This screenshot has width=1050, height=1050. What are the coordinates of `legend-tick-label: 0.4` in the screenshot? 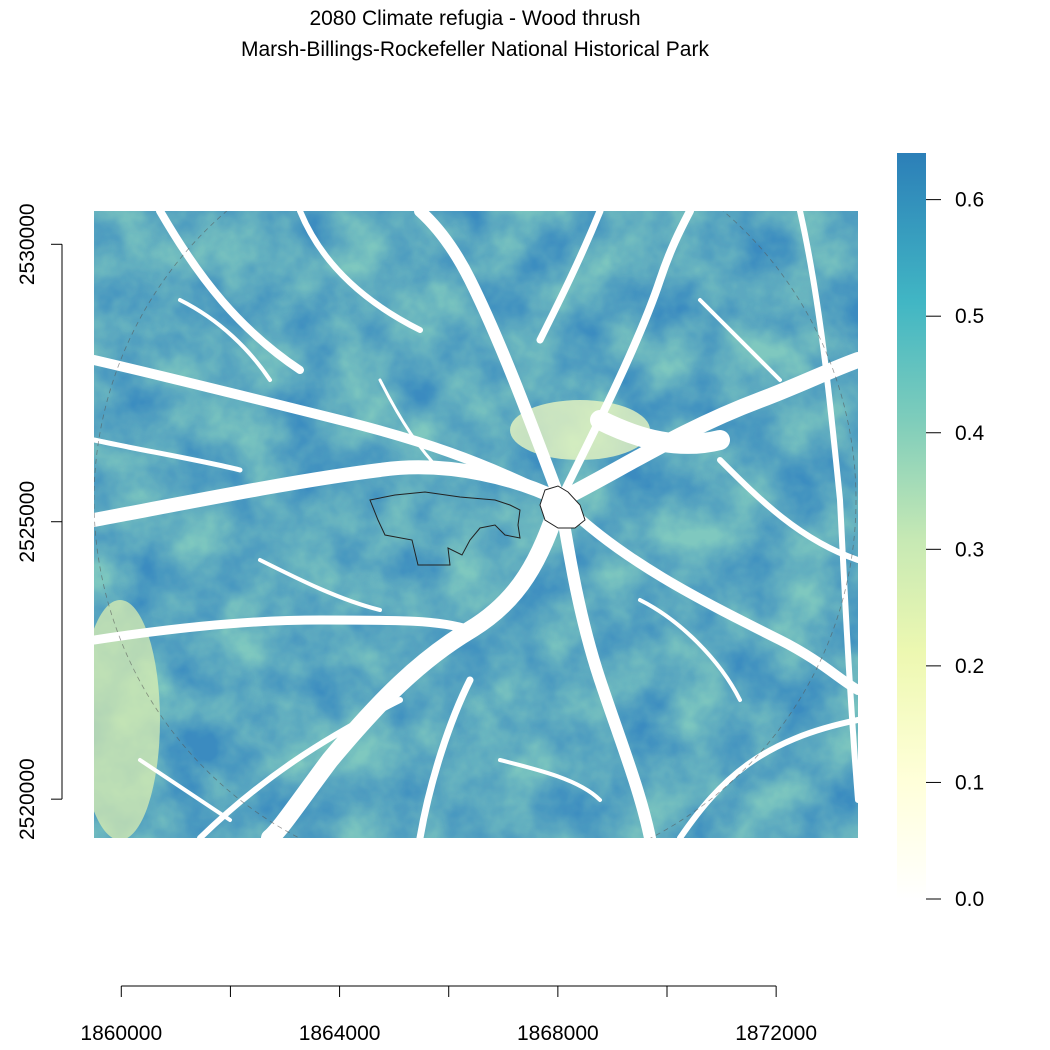 It's located at (970, 433).